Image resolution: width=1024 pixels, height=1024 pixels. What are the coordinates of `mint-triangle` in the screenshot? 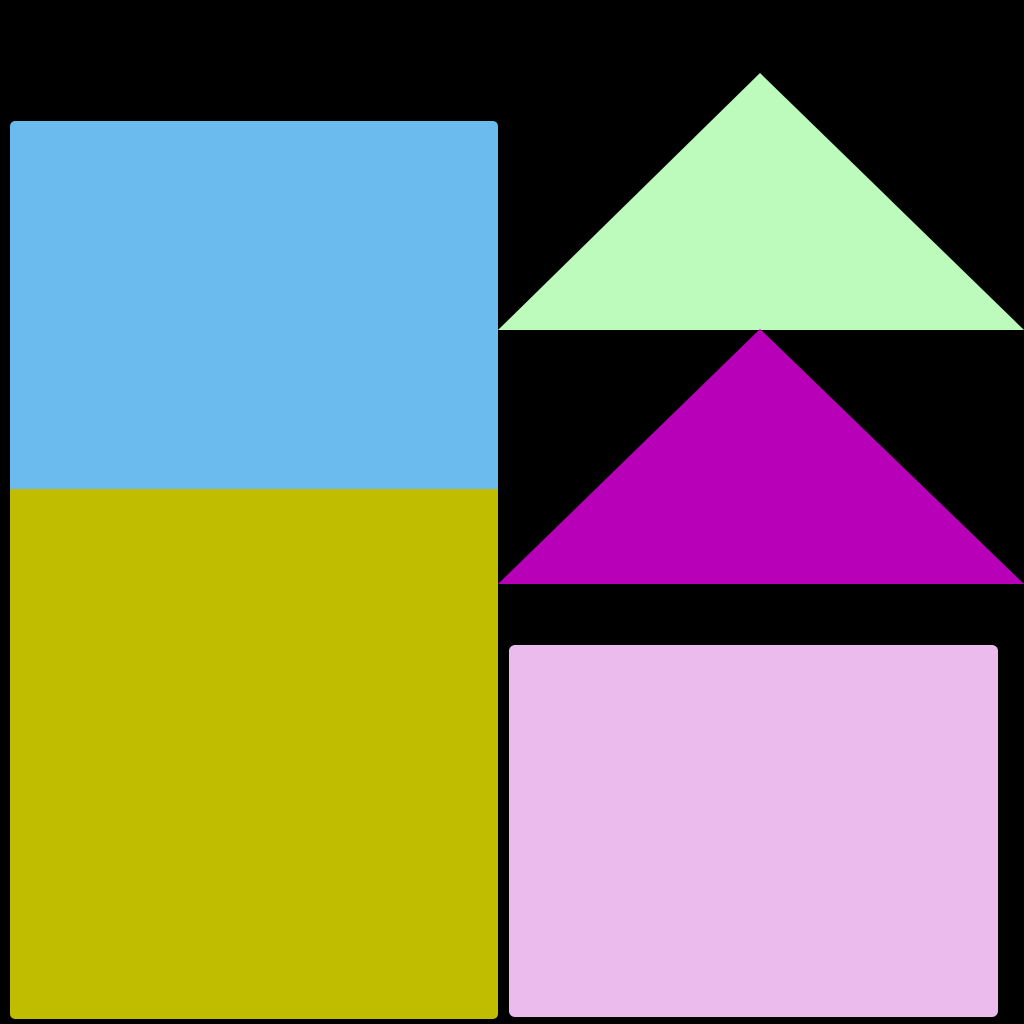 It's located at (761, 201).